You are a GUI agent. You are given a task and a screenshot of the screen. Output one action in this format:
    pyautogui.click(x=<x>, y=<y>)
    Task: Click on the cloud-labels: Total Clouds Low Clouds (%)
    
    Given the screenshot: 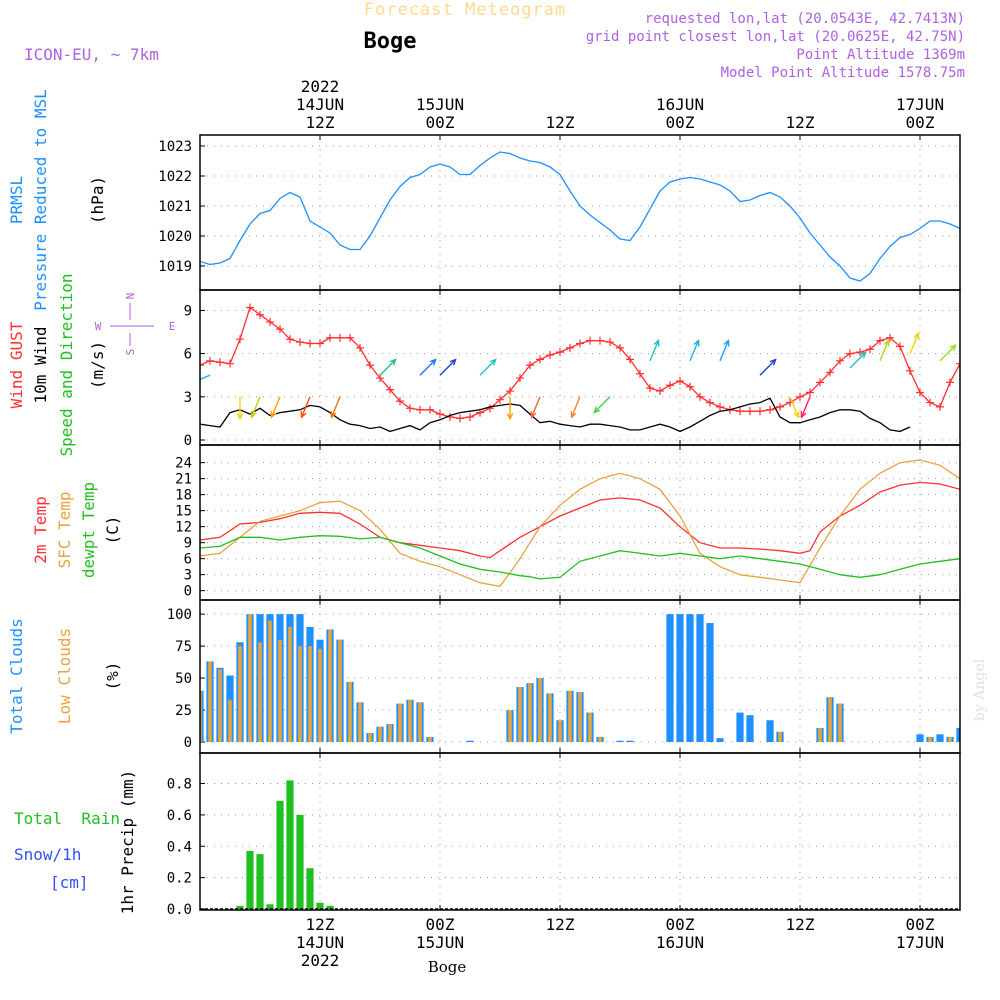 What is the action you would take?
    pyautogui.click(x=64, y=676)
    